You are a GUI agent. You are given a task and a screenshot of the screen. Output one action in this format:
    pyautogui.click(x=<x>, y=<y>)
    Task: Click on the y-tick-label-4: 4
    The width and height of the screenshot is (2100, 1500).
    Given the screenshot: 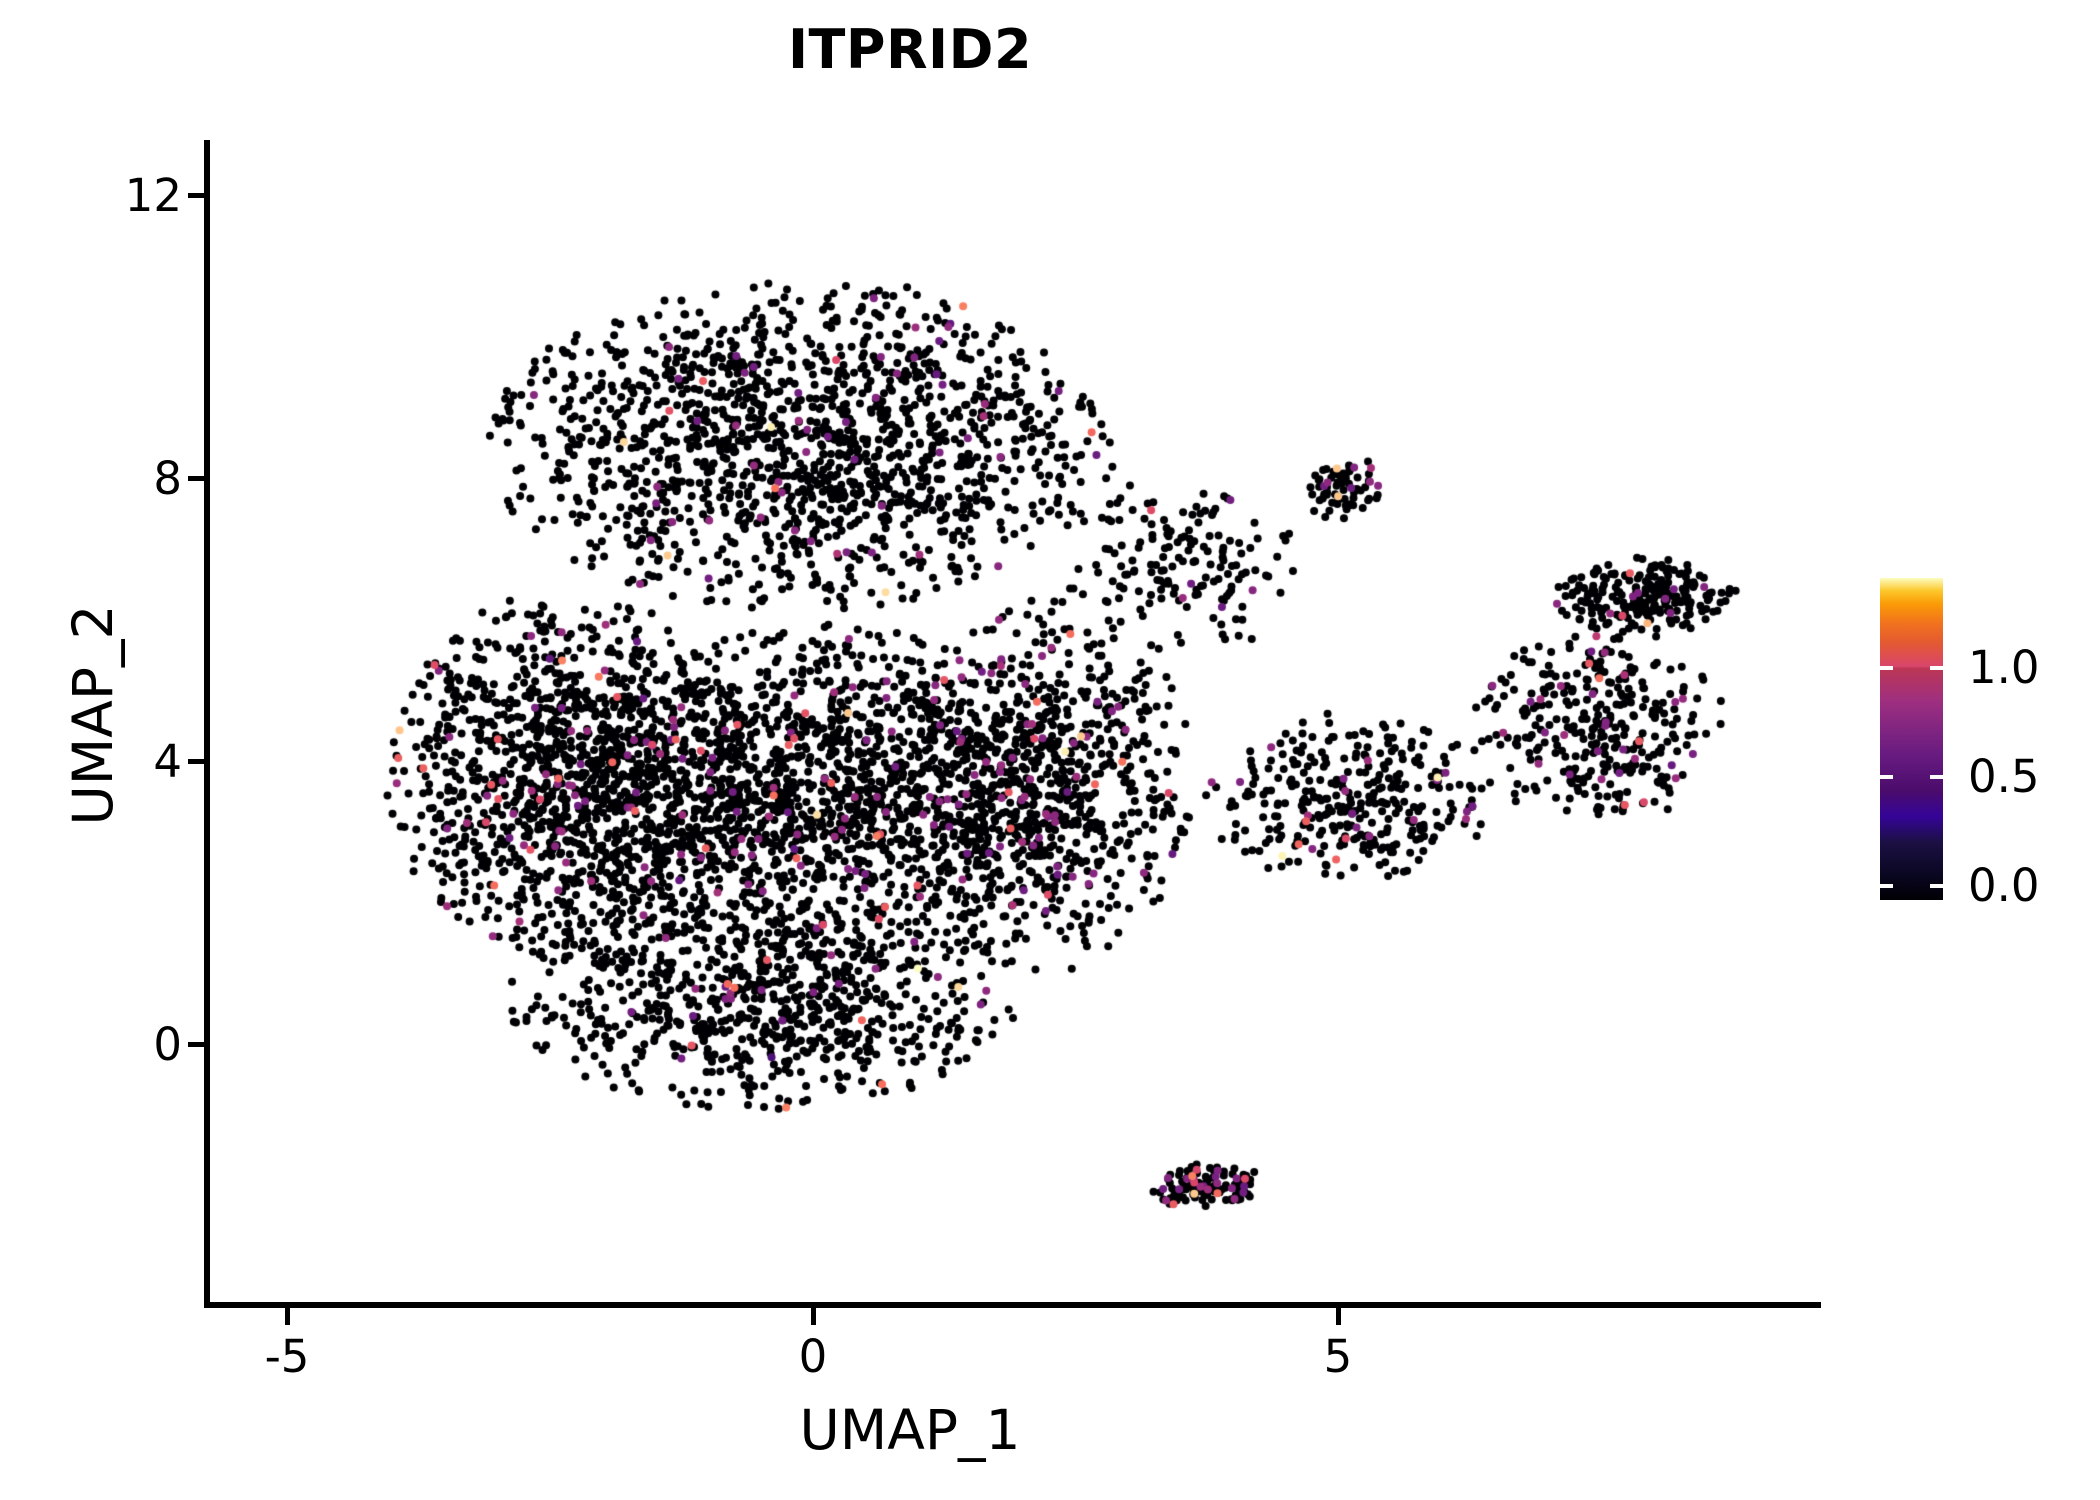 What is the action you would take?
    pyautogui.click(x=167, y=761)
    